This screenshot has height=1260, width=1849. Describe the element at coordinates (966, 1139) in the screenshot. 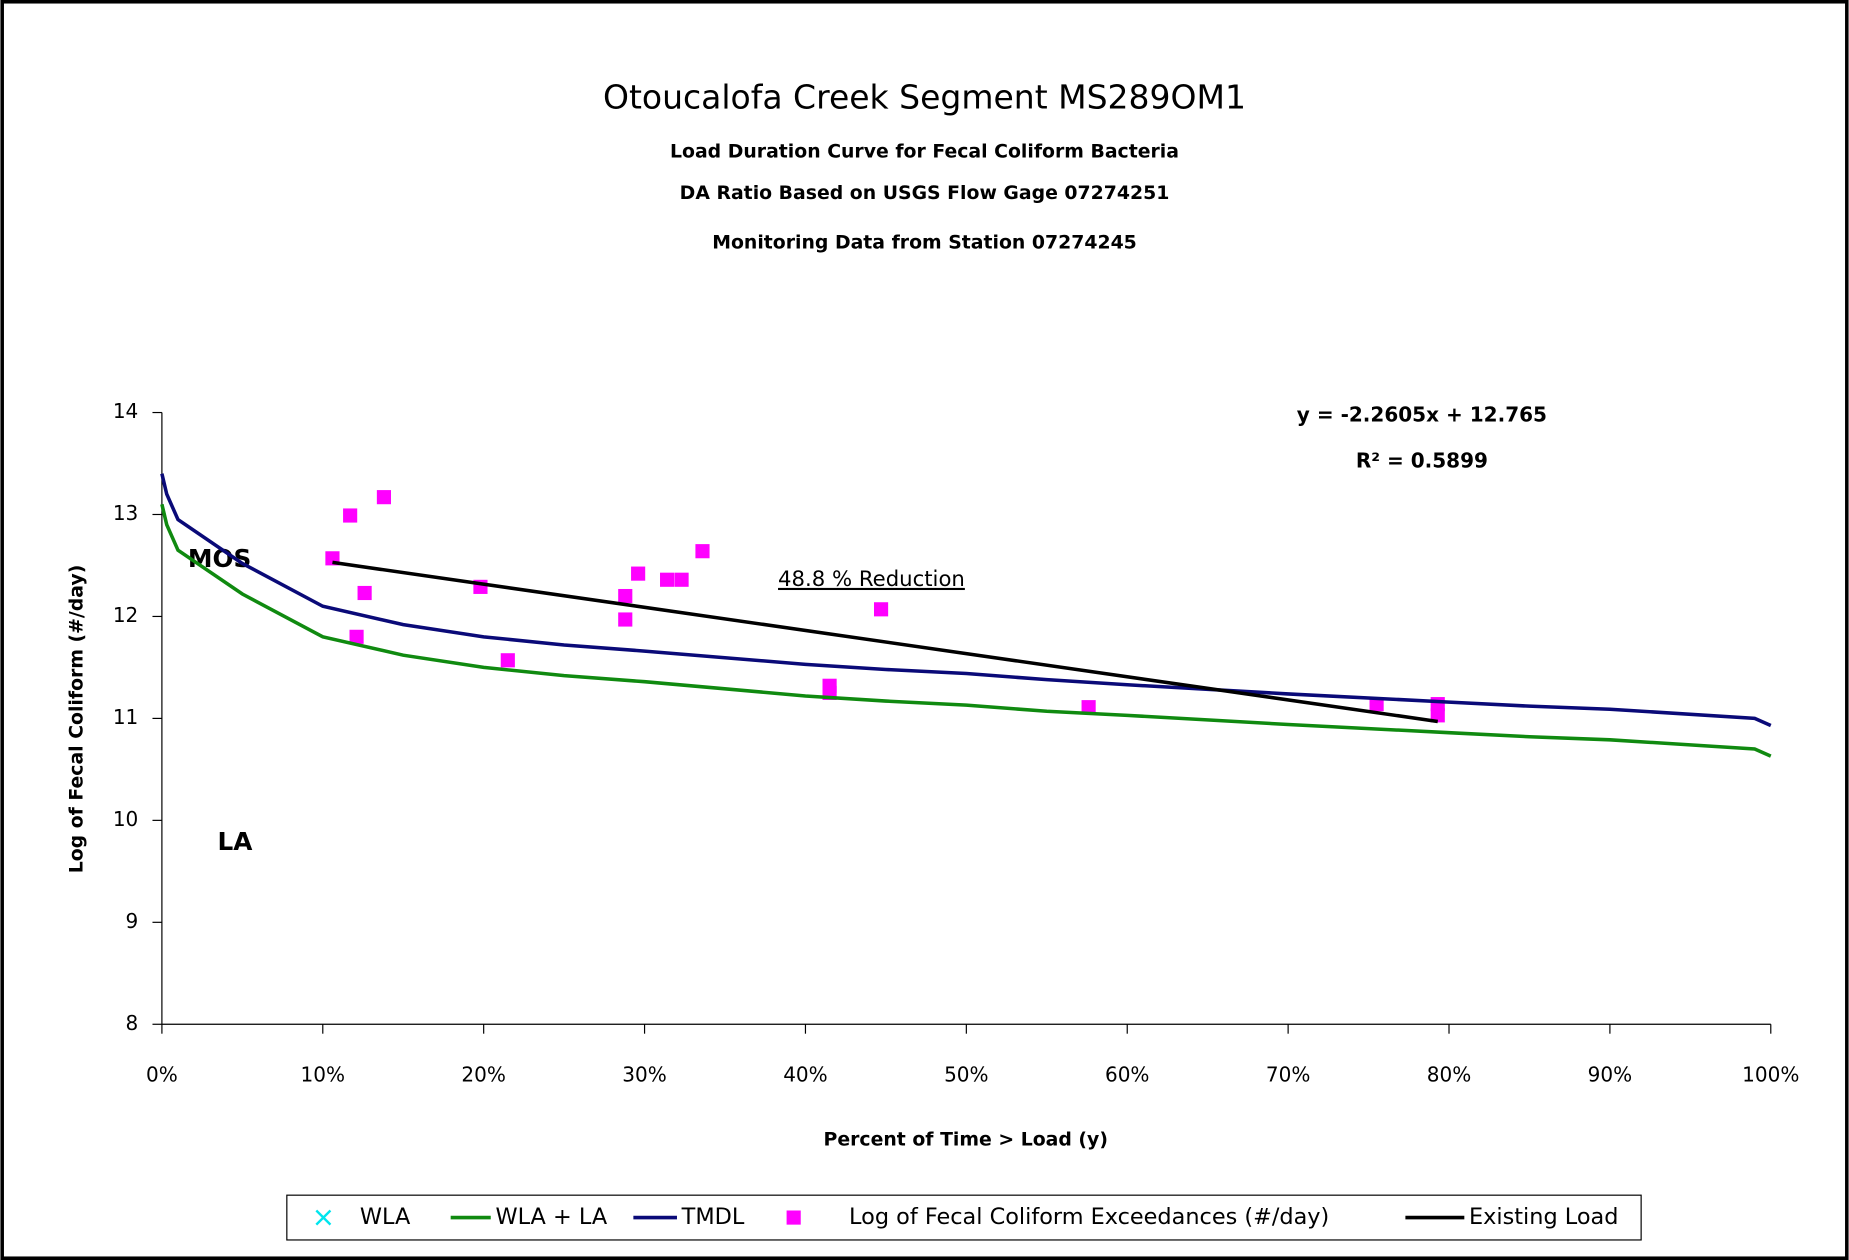

I see `x-axis-label: Percent of Time > Load (y)` at that location.